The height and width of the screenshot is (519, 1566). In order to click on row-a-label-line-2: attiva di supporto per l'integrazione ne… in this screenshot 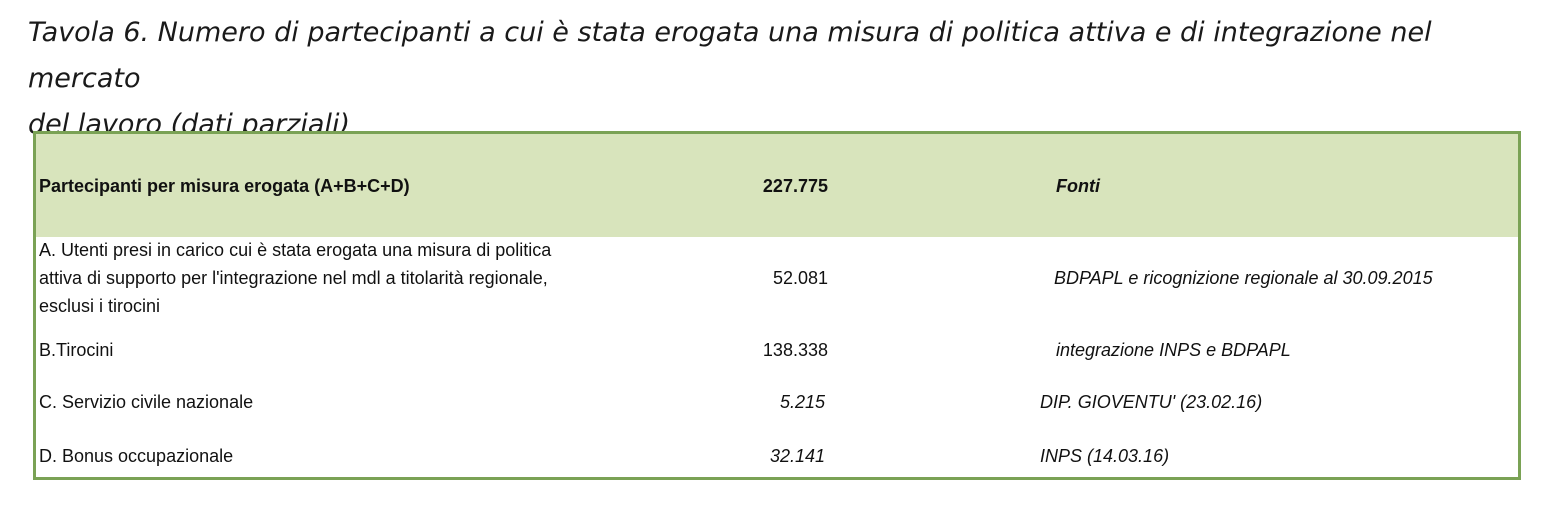, I will do `click(293, 278)`.